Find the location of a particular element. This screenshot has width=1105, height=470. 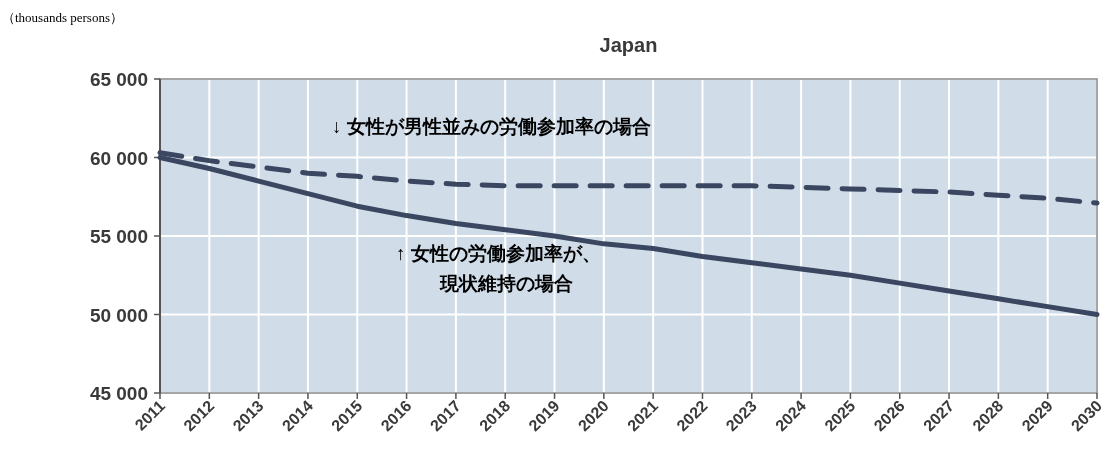

chart-title: Japan is located at coordinates (628, 45).